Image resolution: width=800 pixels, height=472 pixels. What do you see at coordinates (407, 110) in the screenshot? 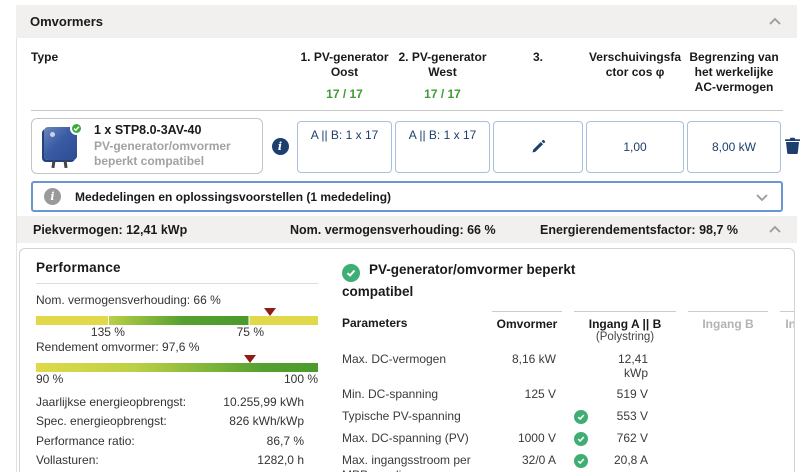
I see `header-separator` at bounding box center [407, 110].